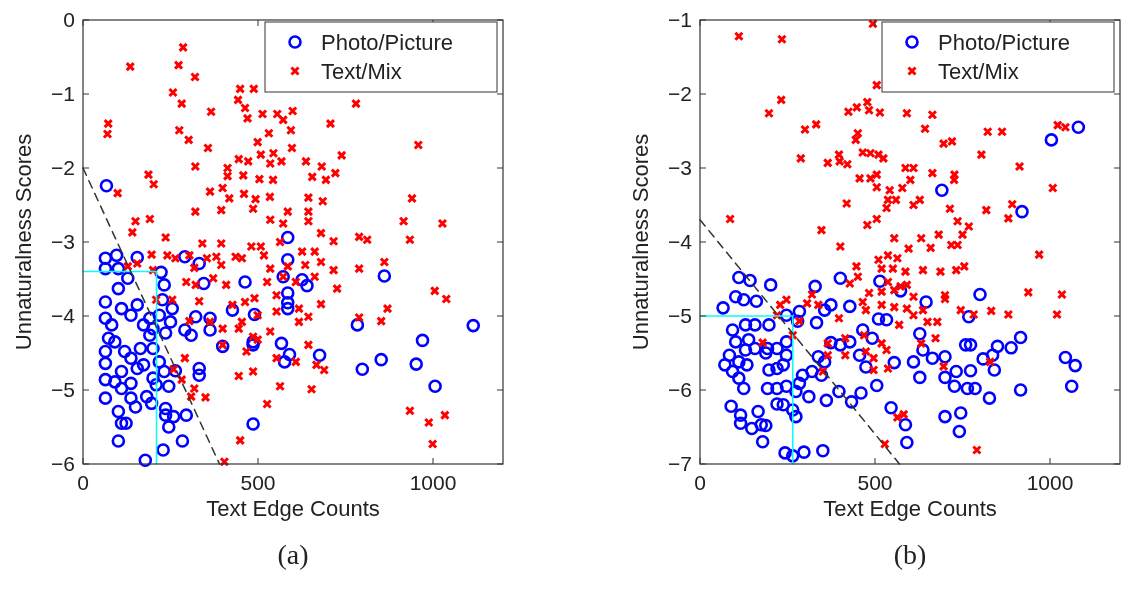 This screenshot has height=593, width=1145. I want to click on y-tick-label: −7, so click(680, 464).